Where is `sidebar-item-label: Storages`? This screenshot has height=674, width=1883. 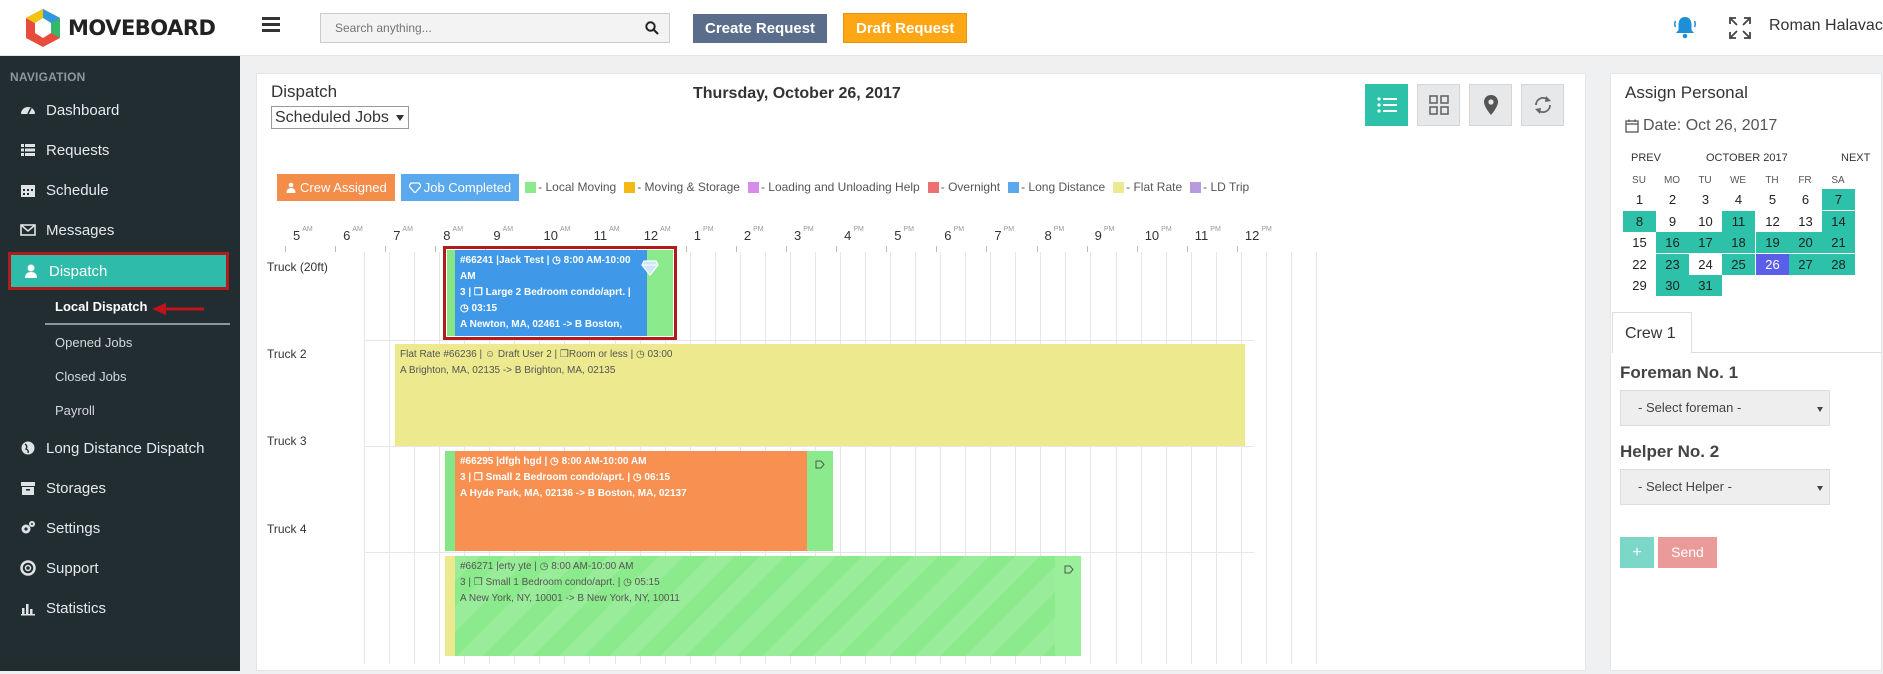 sidebar-item-label: Storages is located at coordinates (76, 488).